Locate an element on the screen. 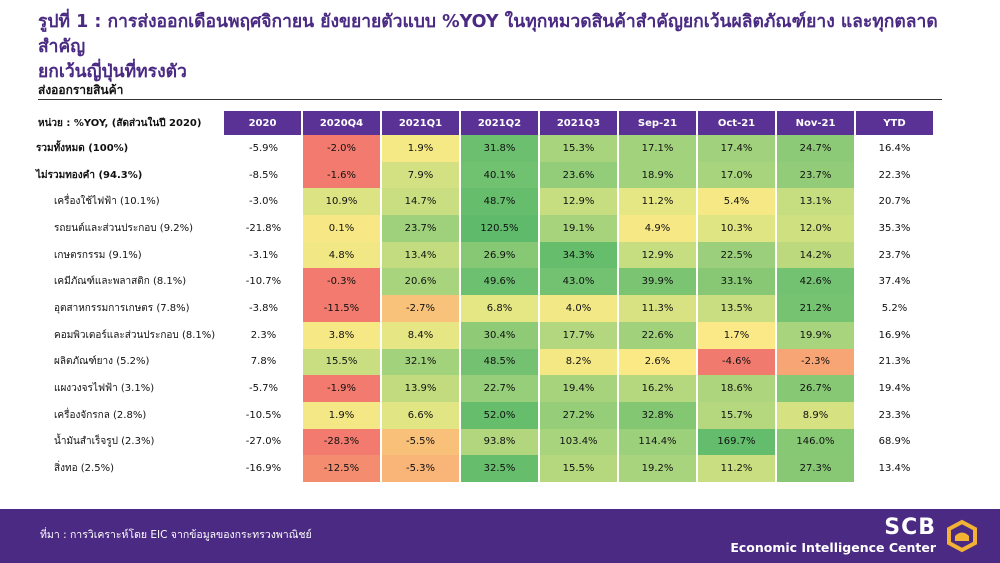  heatmap-cell: 13.5% is located at coordinates (737, 308).